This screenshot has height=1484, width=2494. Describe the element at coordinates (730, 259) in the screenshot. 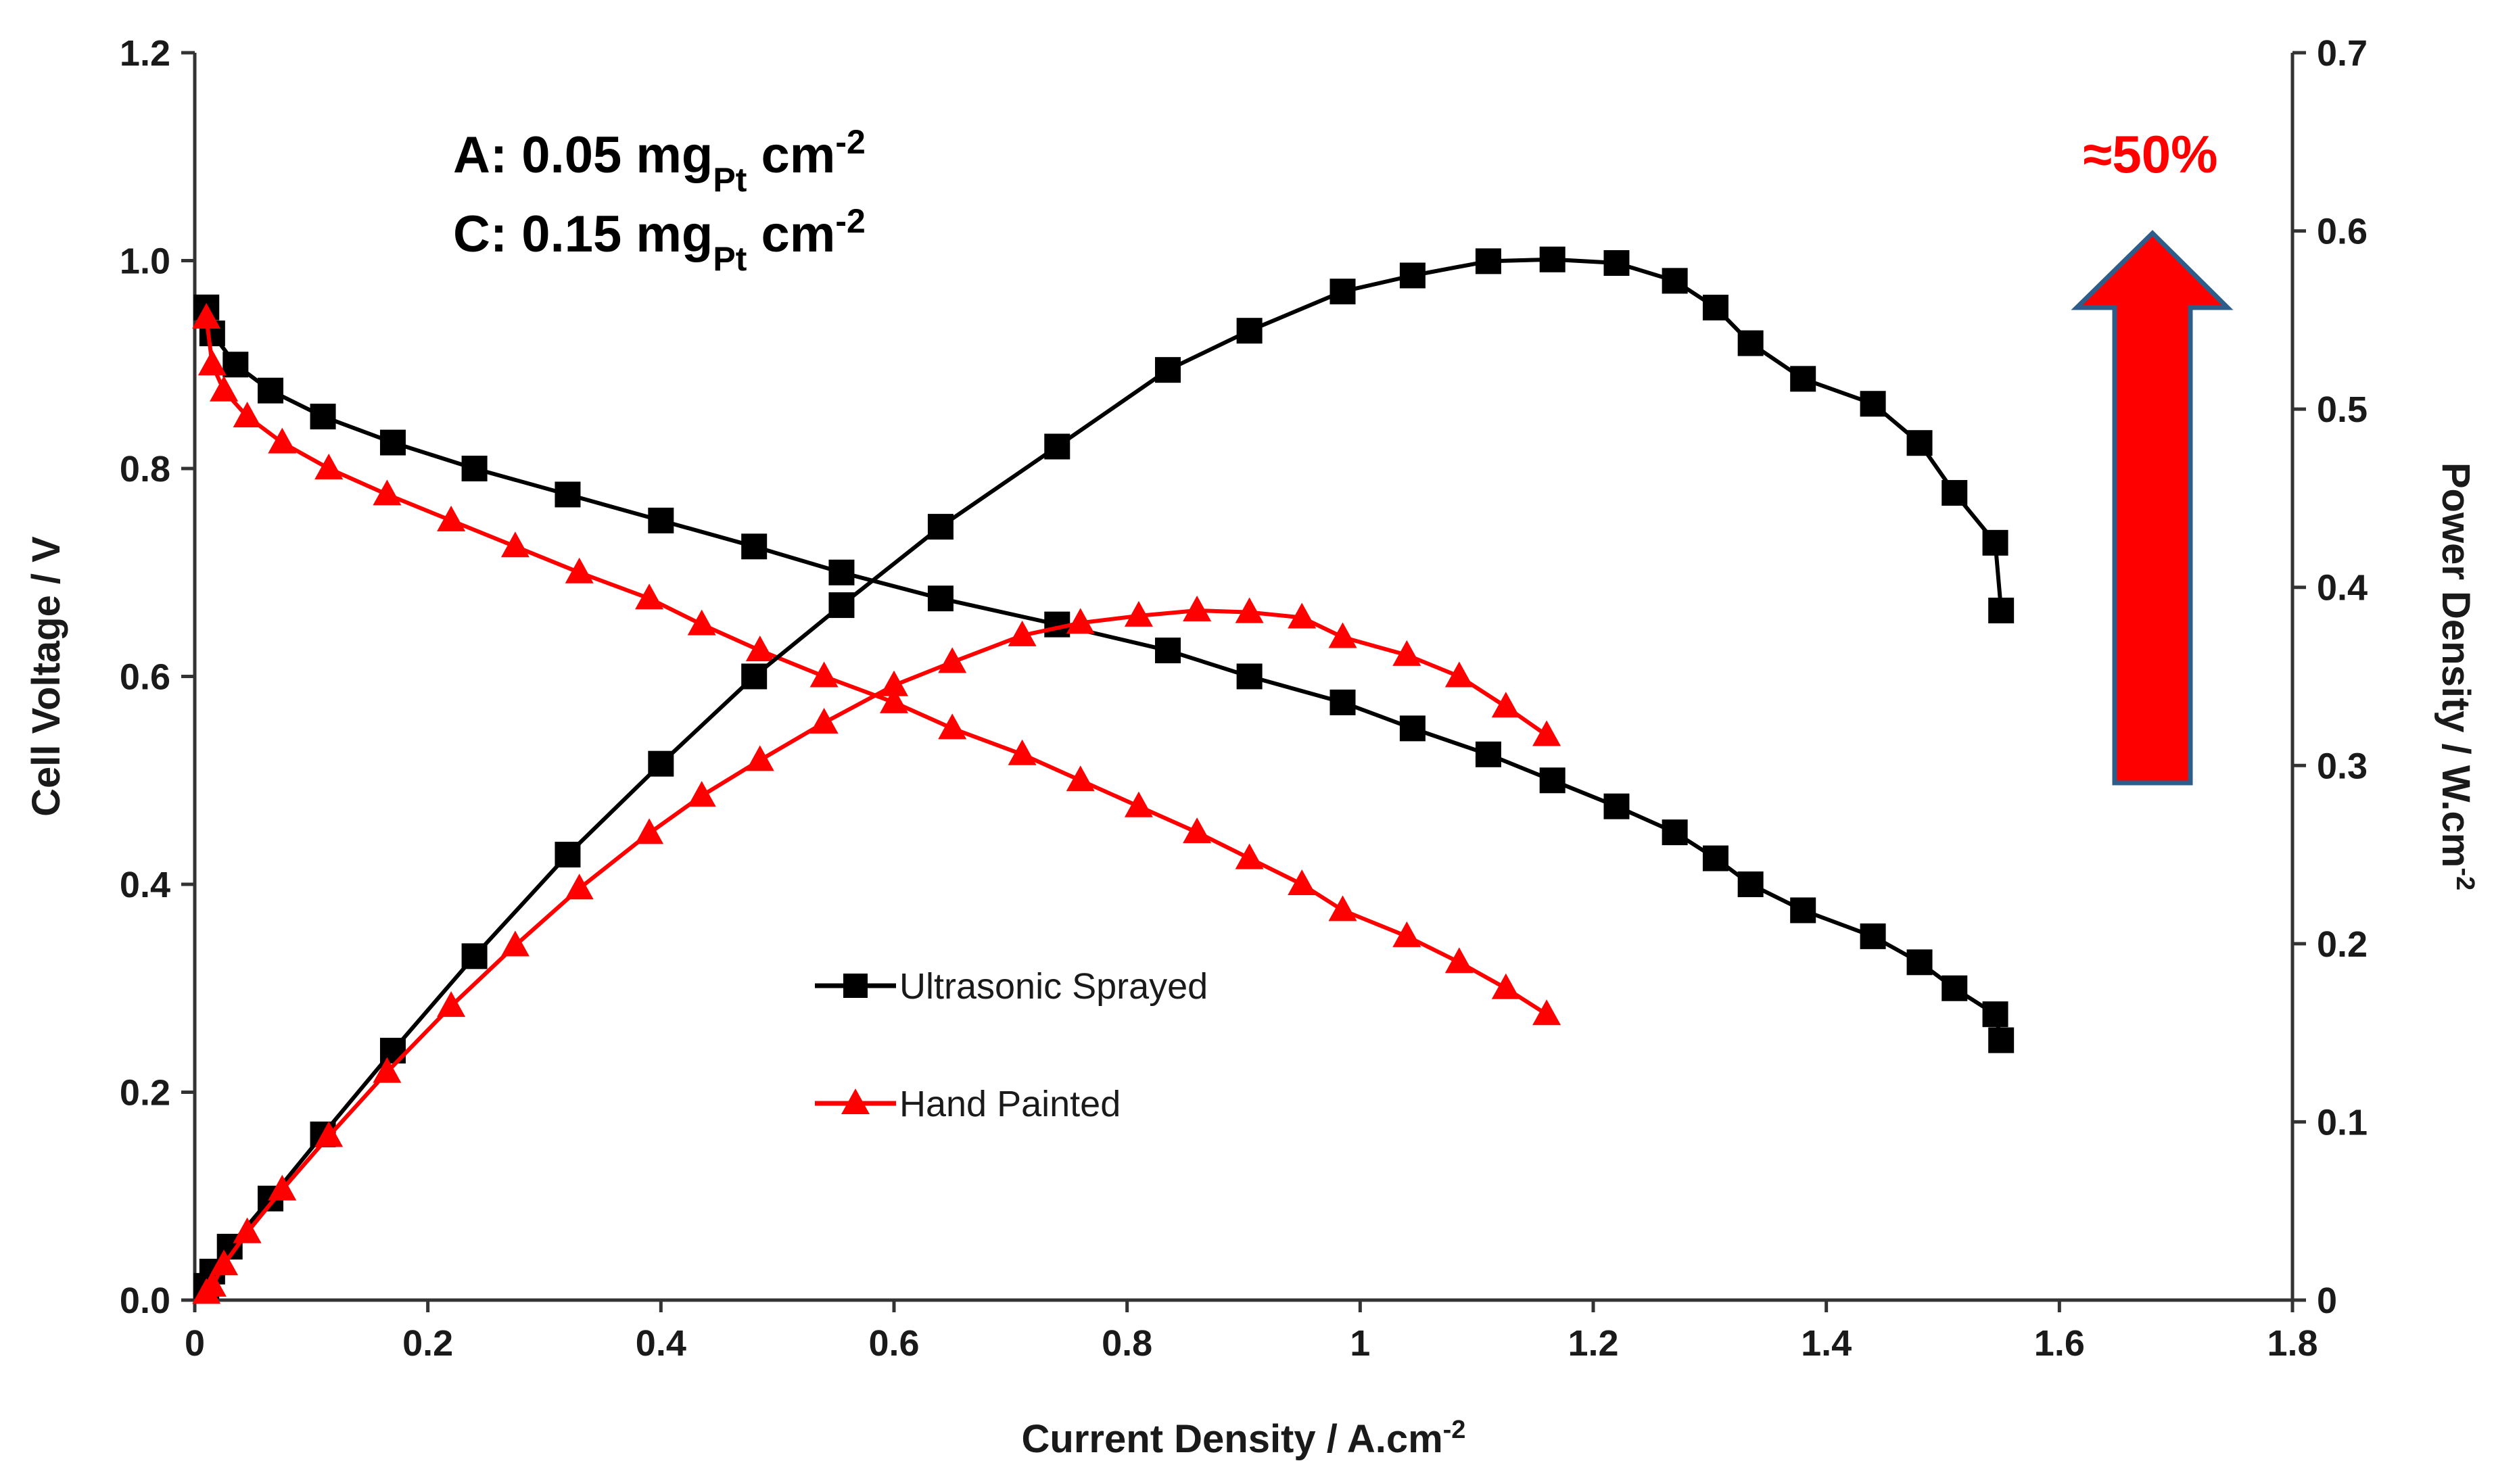

I see `cathode-sub: Pt` at that location.